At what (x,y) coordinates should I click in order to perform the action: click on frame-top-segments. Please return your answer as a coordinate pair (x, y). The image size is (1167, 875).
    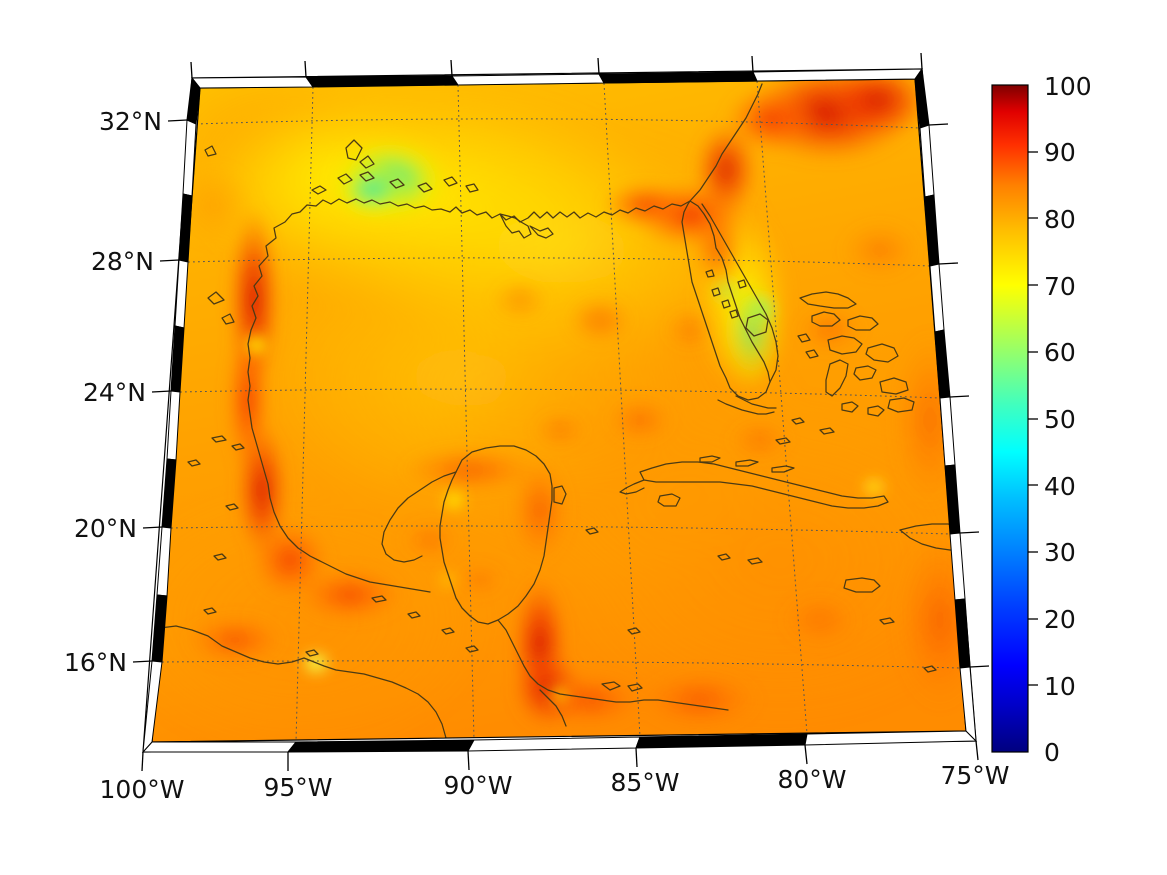
    Looking at the image, I should click on (556, 78).